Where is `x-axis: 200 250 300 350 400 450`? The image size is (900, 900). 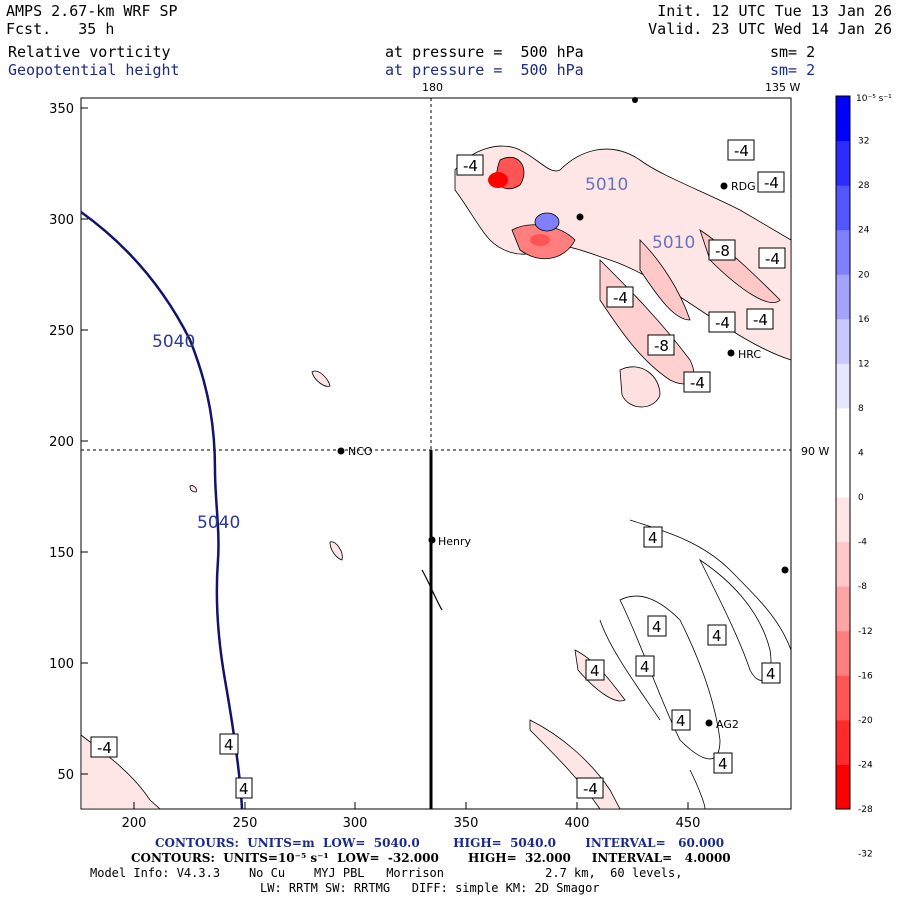 x-axis: 200 250 300 350 400 450 is located at coordinates (411, 816).